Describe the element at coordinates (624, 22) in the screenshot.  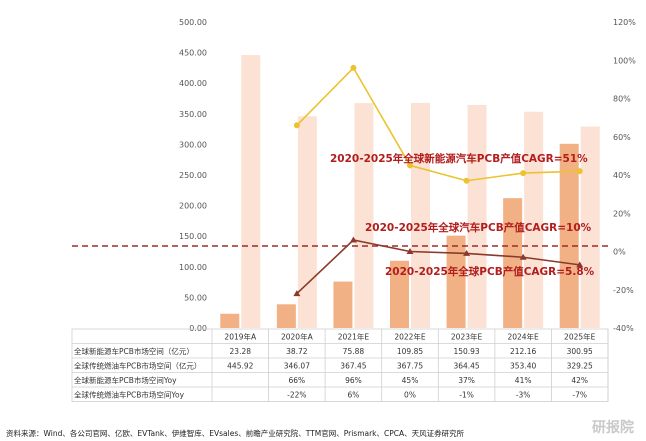
I see `right-tick-label: 120%` at that location.